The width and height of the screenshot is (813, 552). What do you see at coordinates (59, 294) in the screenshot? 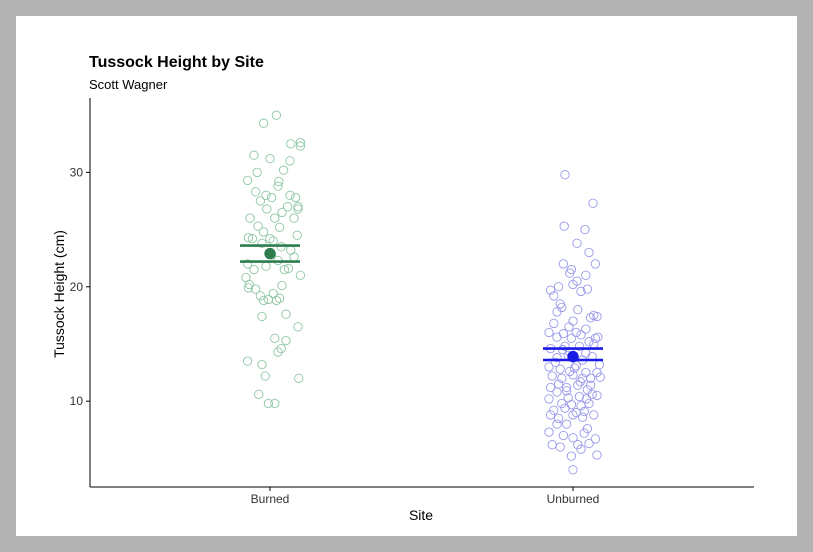
I see `y-axis-label: Tussock Height (cm)` at bounding box center [59, 294].